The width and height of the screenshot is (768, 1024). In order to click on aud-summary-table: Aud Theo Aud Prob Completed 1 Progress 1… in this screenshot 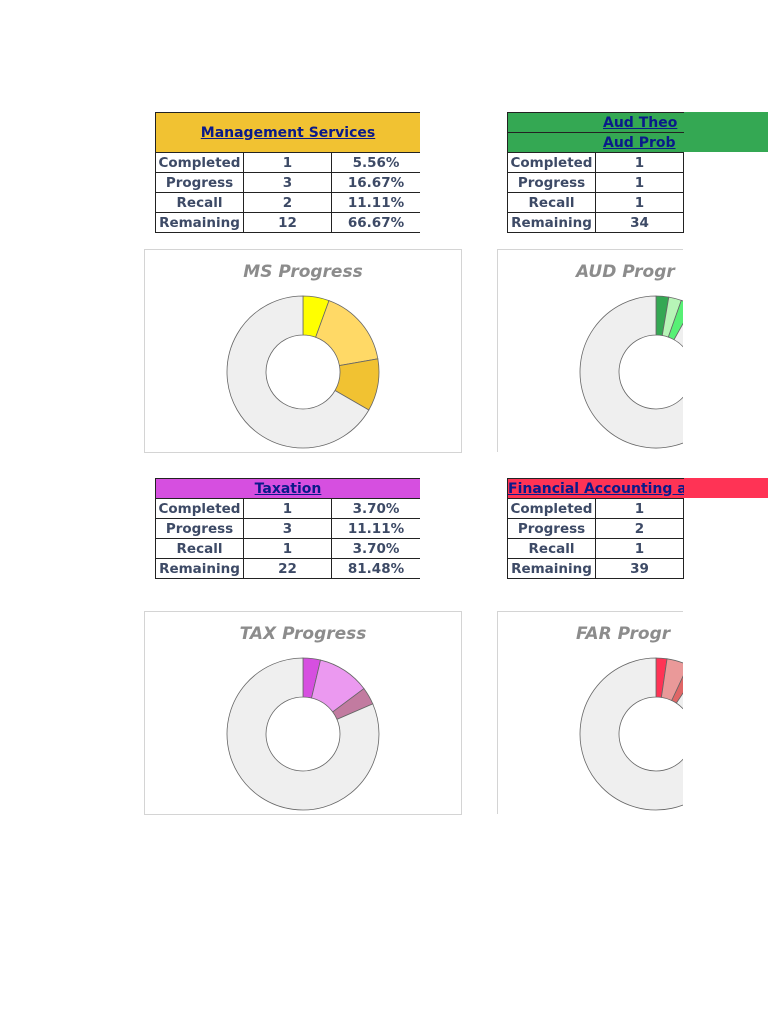, I will do `click(595, 172)`.